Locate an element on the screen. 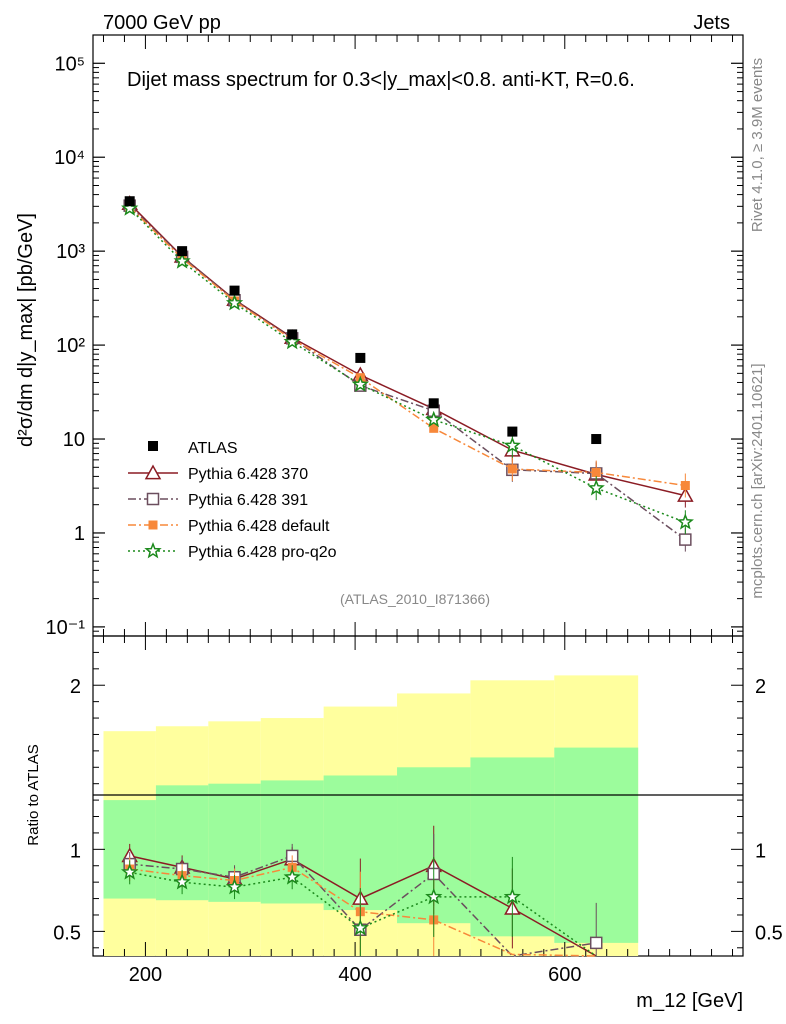  x-axis-label: m_12 [GeV] is located at coordinates (689, 1001).